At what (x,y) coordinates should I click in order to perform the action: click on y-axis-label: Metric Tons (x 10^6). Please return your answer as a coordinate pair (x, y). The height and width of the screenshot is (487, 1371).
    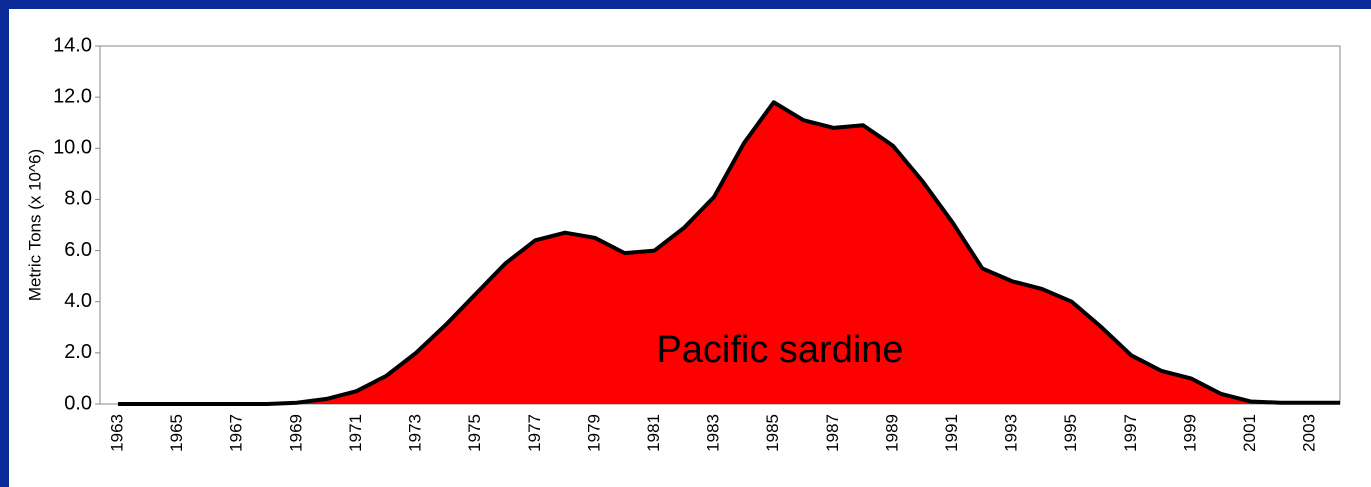
    Looking at the image, I should click on (34, 225).